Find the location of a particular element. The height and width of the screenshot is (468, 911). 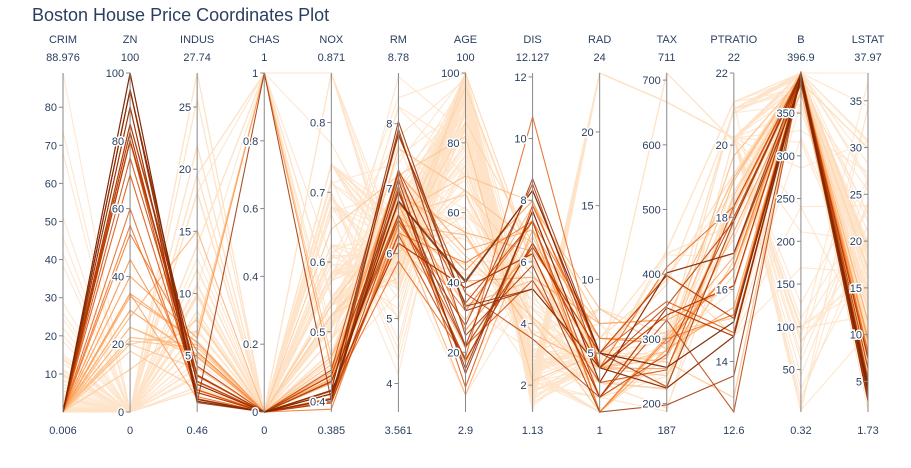

axis-min-label: 12.6 is located at coordinates (733, 431).